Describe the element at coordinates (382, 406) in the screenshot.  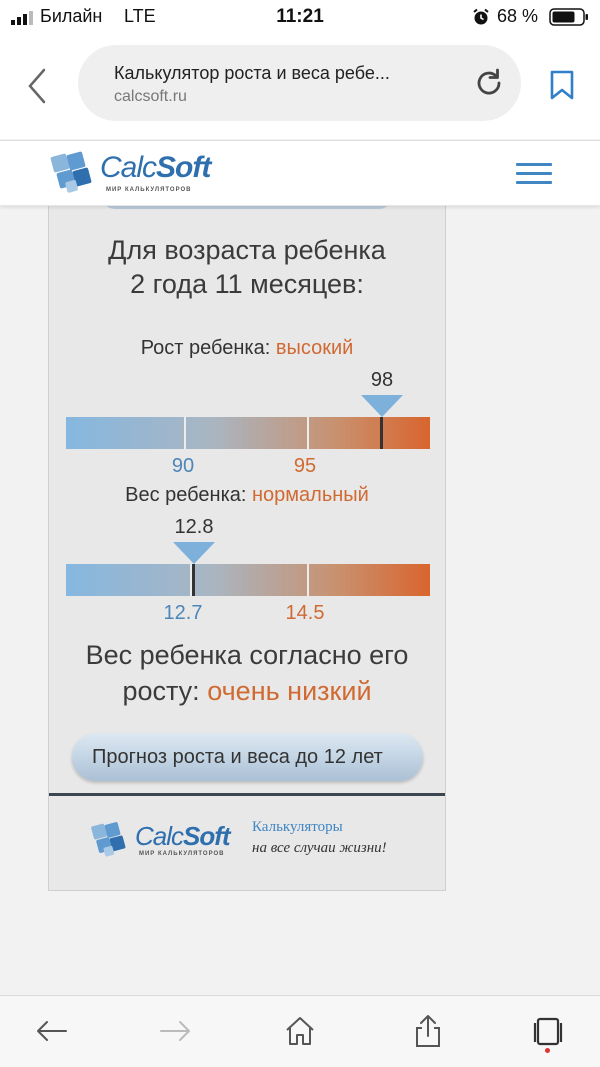
I see `height-pointer-icon` at that location.